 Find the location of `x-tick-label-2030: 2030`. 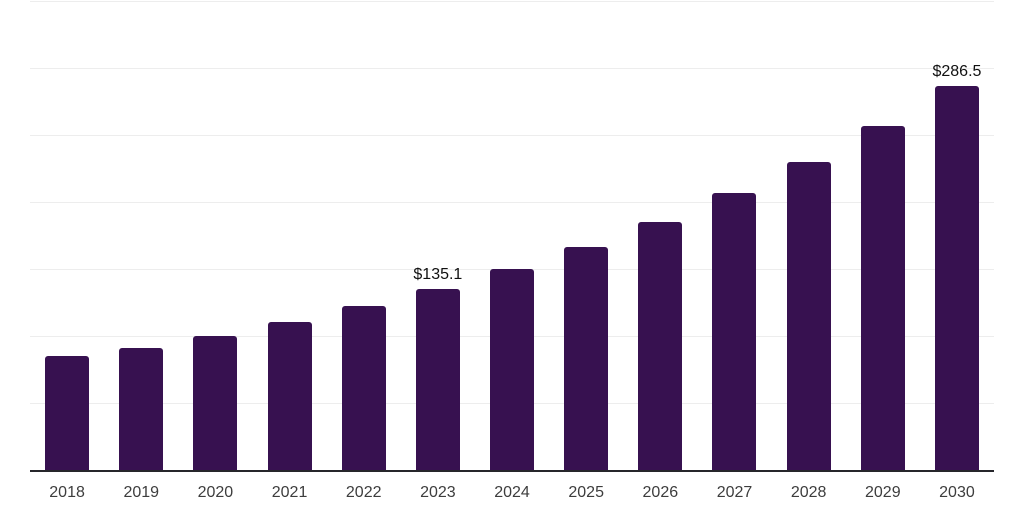

x-tick-label-2030: 2030 is located at coordinates (957, 492).